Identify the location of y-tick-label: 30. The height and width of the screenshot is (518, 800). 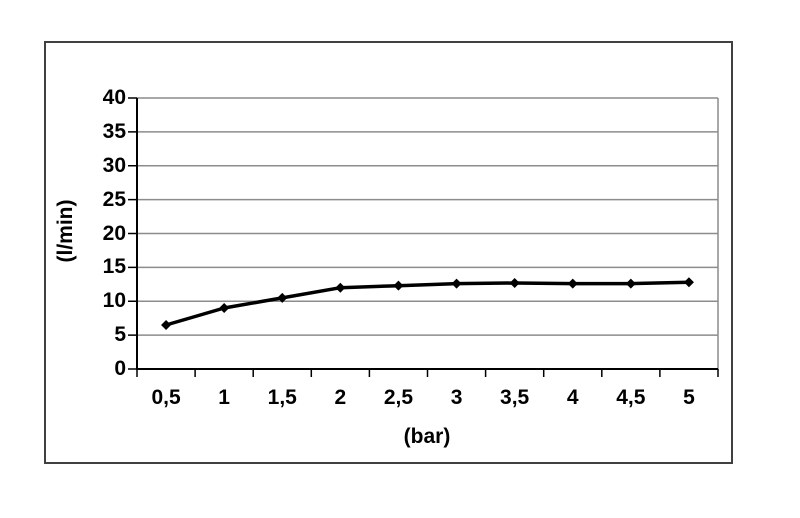
(114, 165).